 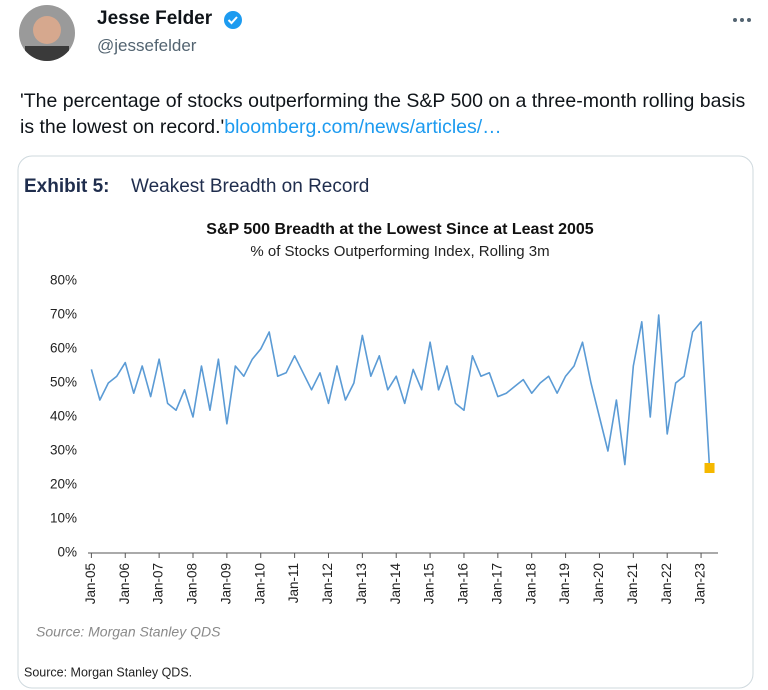 I want to click on x-tick-label: Jan-11, so click(x=293, y=583).